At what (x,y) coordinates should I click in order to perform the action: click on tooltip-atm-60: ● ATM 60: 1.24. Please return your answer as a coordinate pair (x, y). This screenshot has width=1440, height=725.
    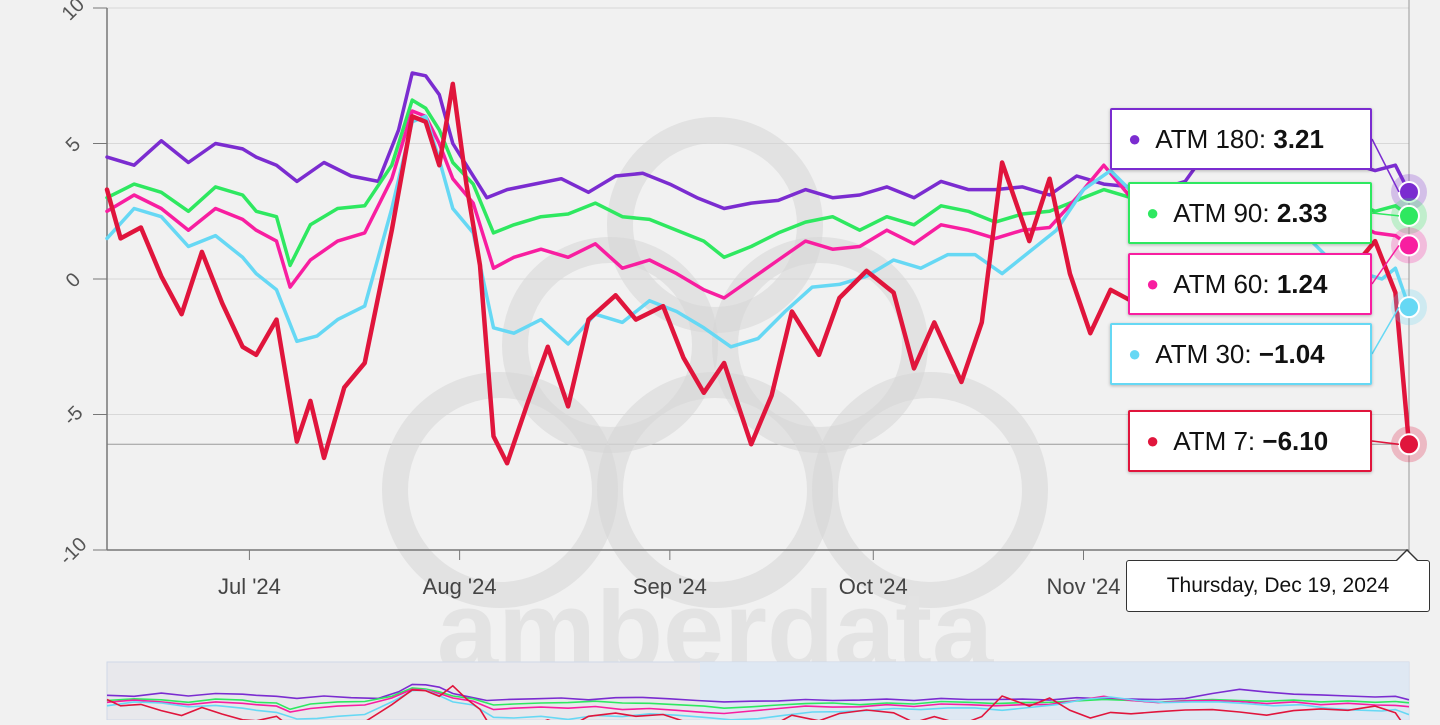
    Looking at the image, I should click on (1250, 284).